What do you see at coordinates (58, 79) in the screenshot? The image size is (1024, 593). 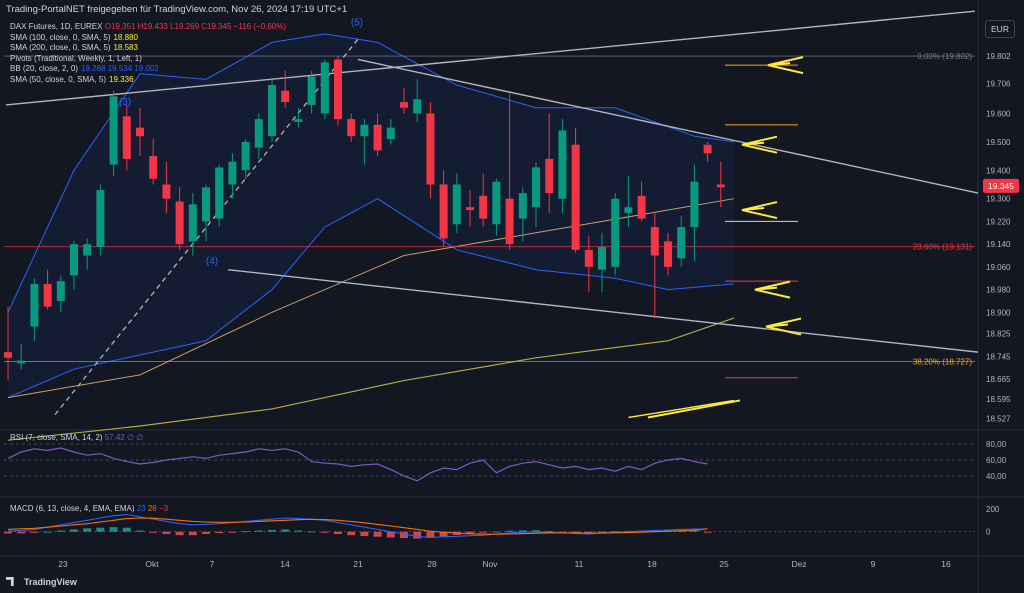 I see `sma50-label: SMA (50, close, 0, SMA, 5)` at bounding box center [58, 79].